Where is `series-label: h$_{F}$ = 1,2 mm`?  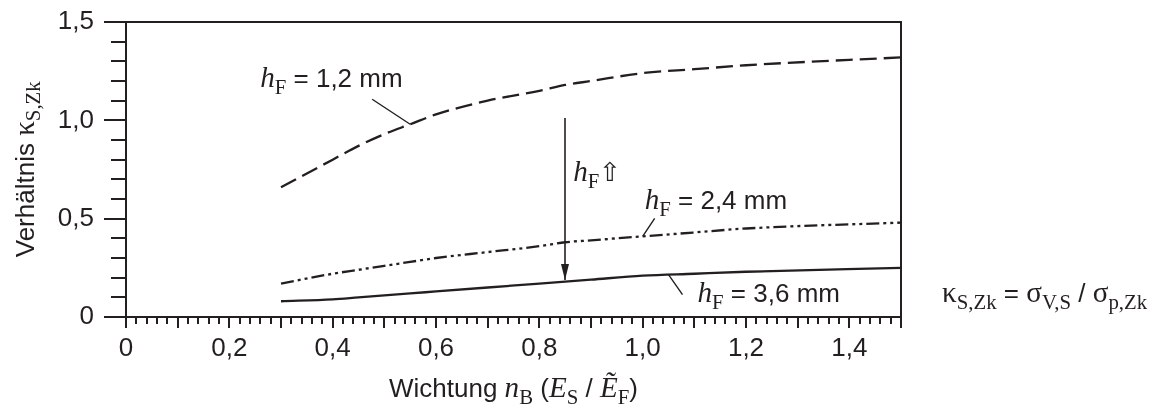
series-label: h$_{F}$ = 1,2 mm is located at coordinates (331, 79).